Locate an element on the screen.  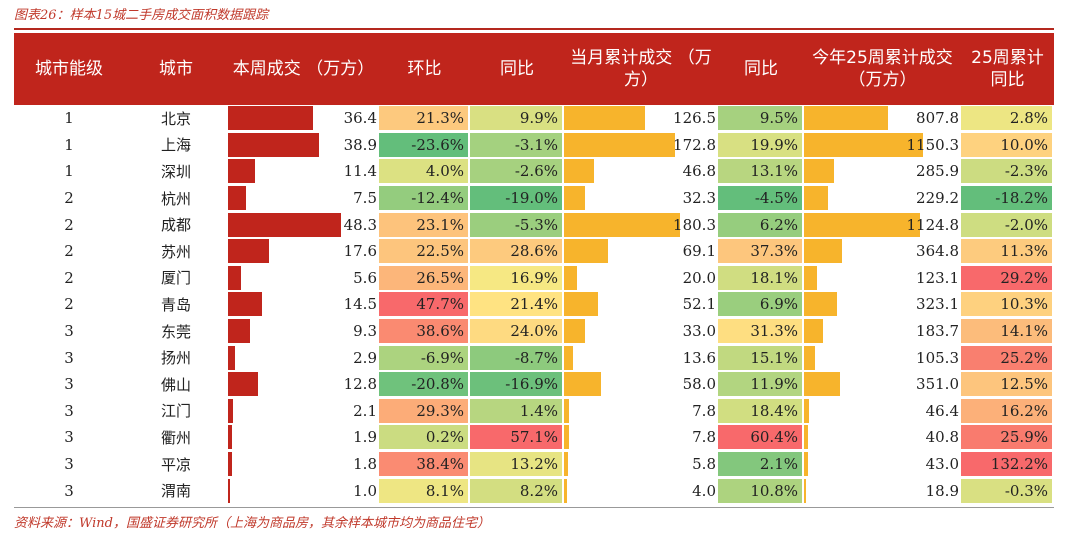
value-ytd: 43.0 is located at coordinates (942, 464).